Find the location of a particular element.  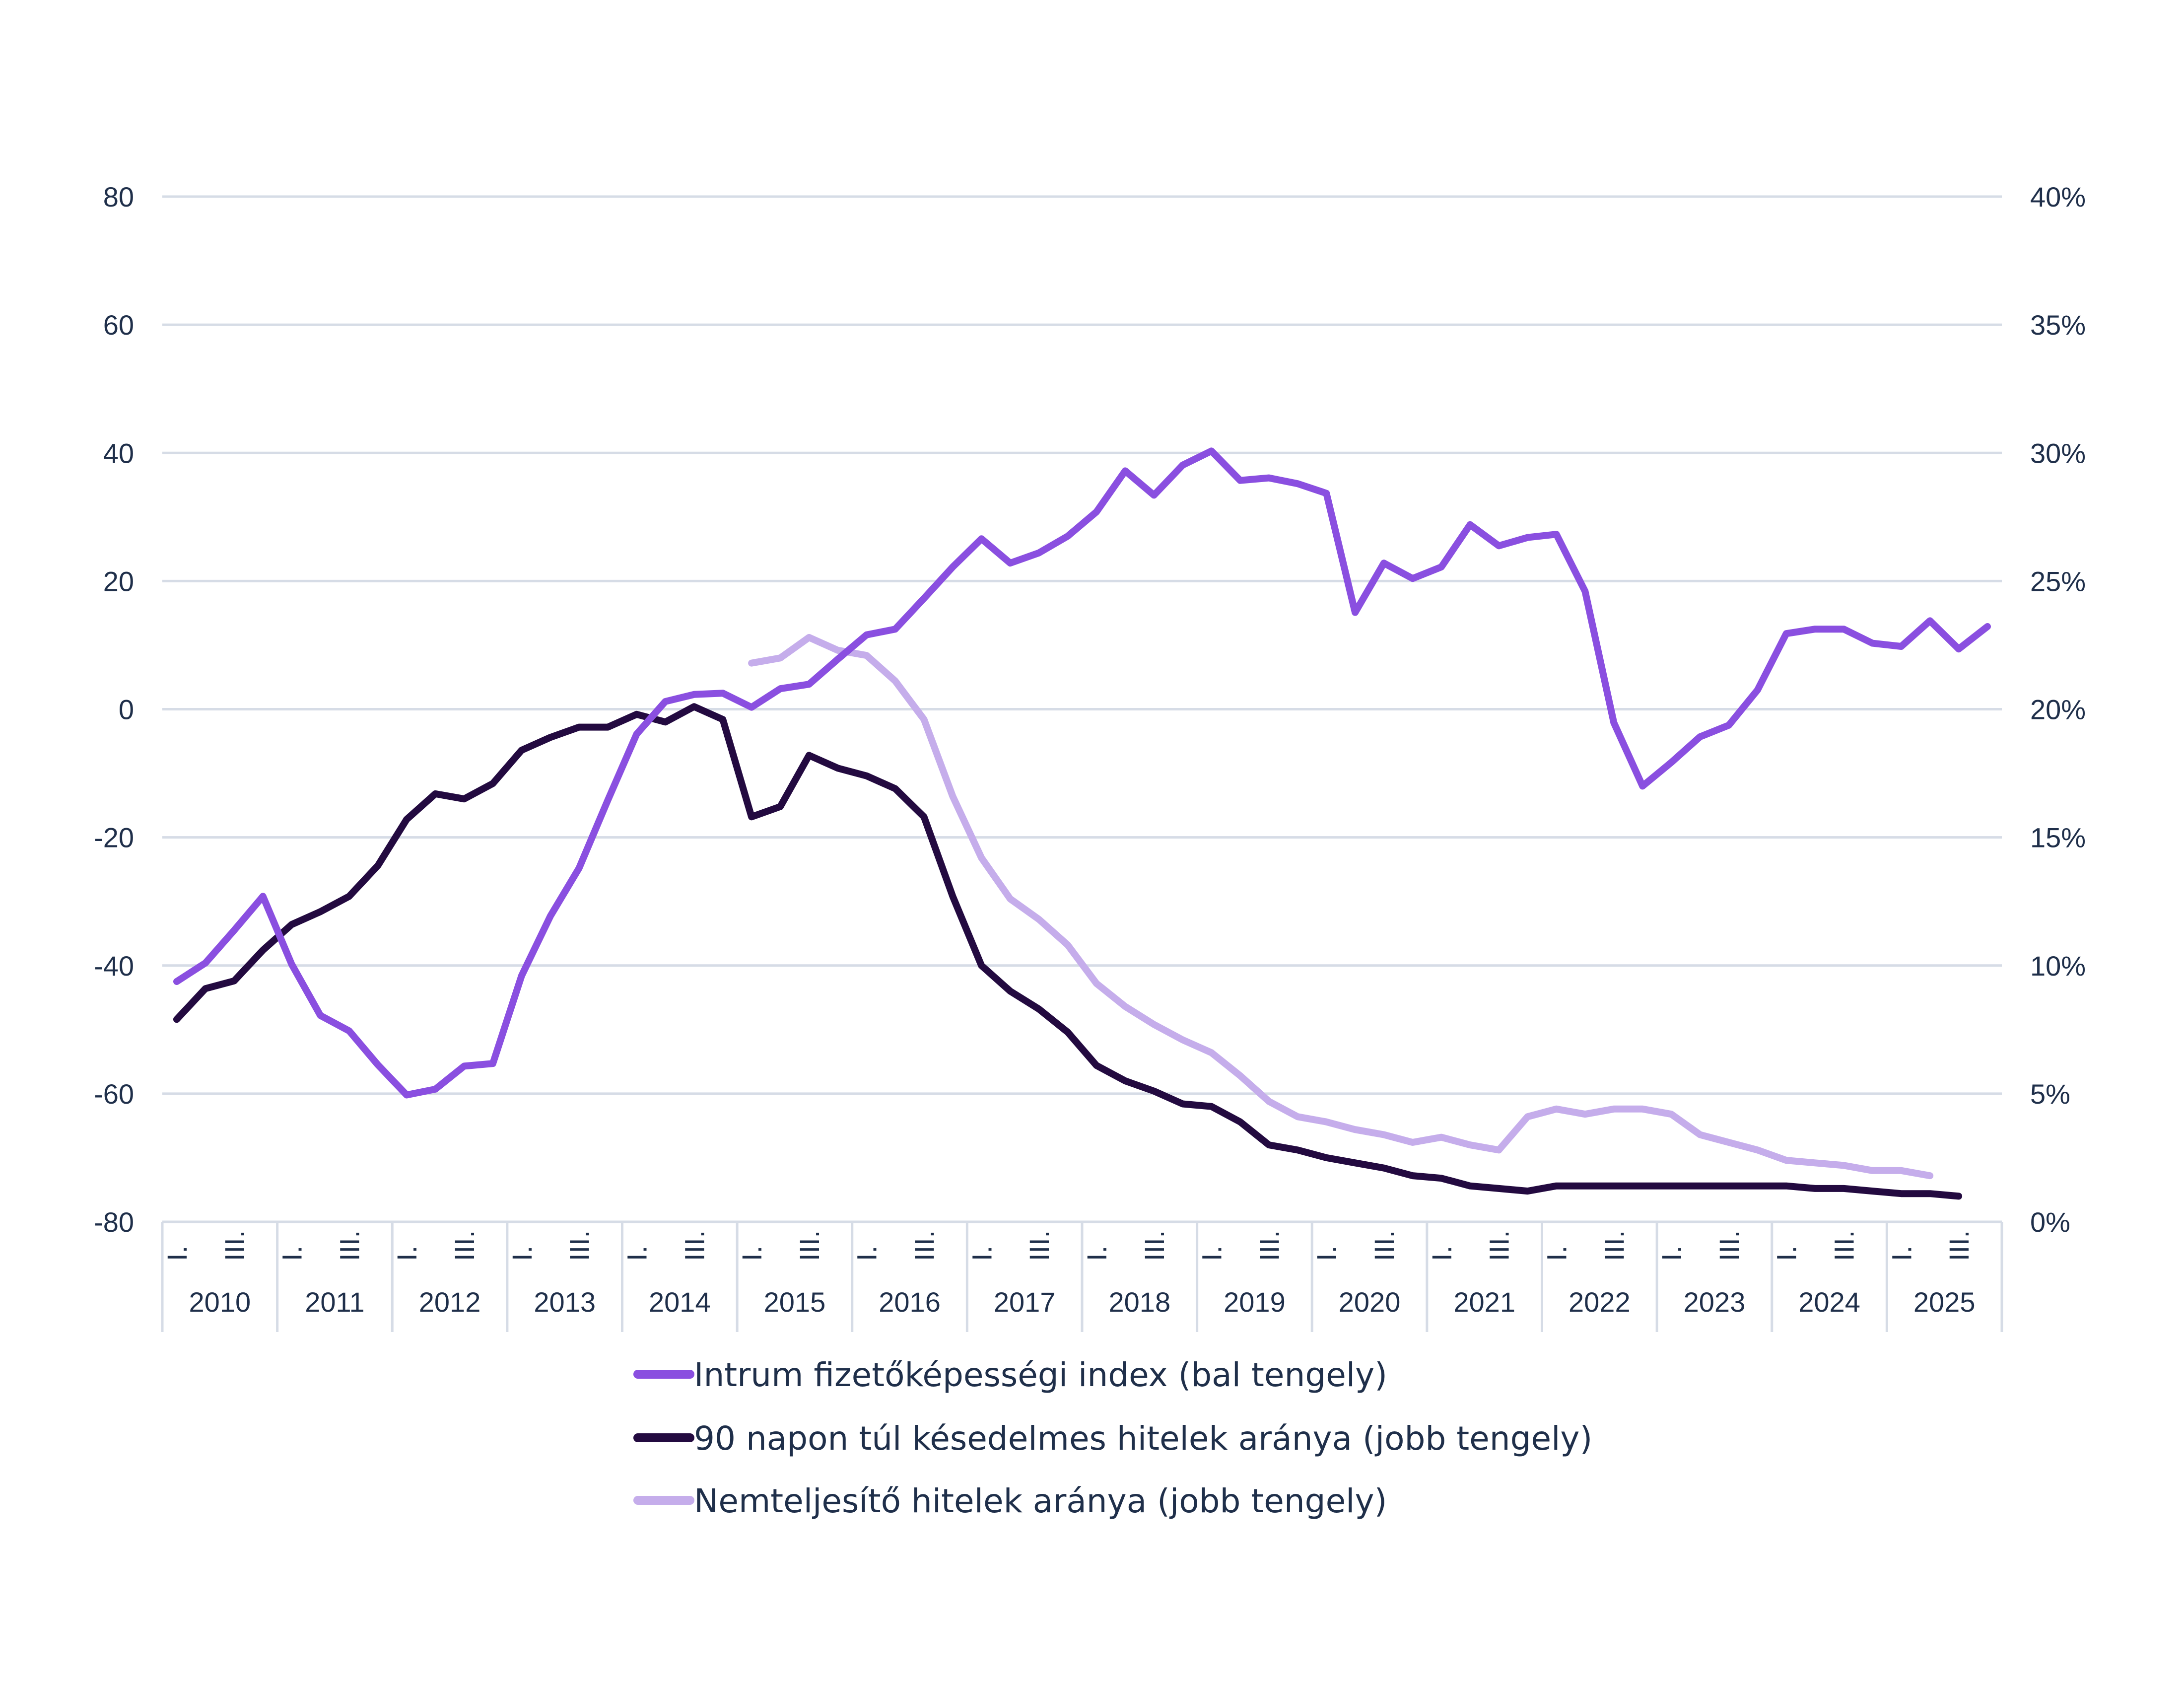

right-axis-tick-label: 20% is located at coordinates (2058, 709).